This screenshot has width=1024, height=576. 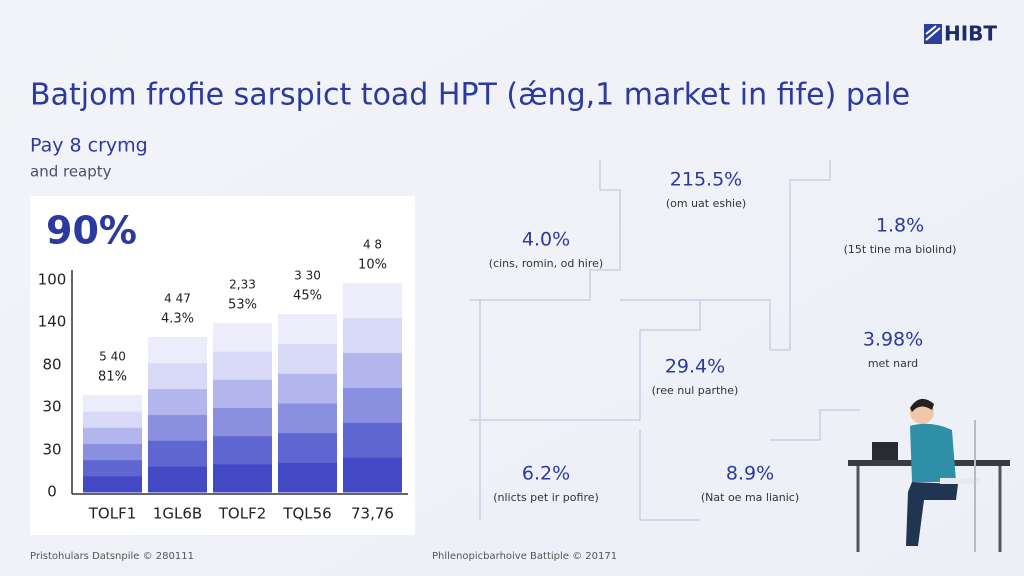 I want to click on stat-caption: (cins, romin, od hire), so click(x=546, y=263).